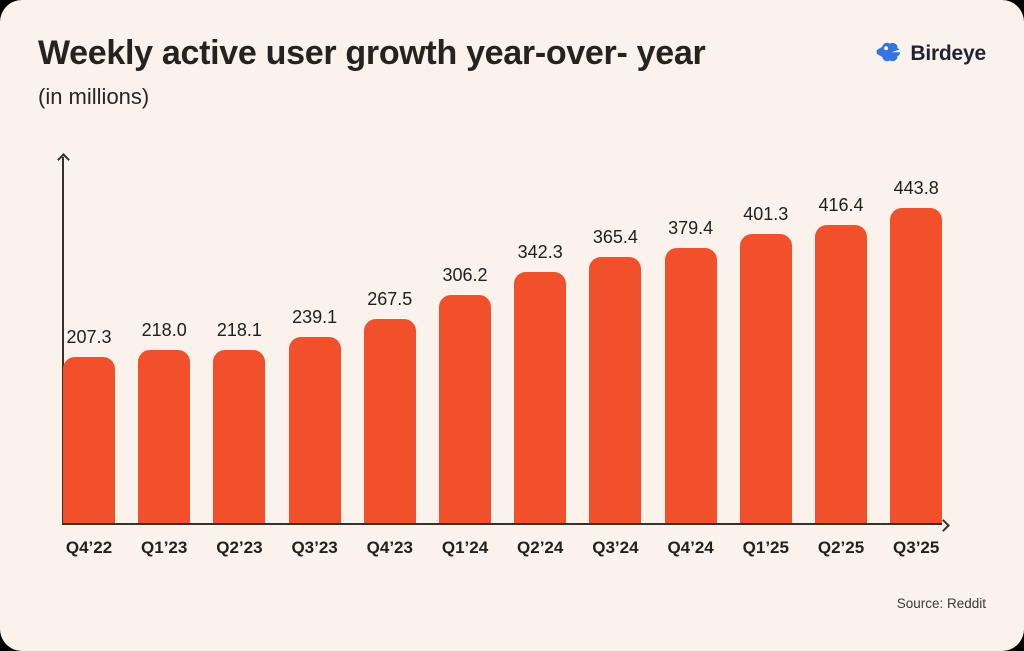  I want to click on x-tick-label: Q2’23, so click(239, 547).